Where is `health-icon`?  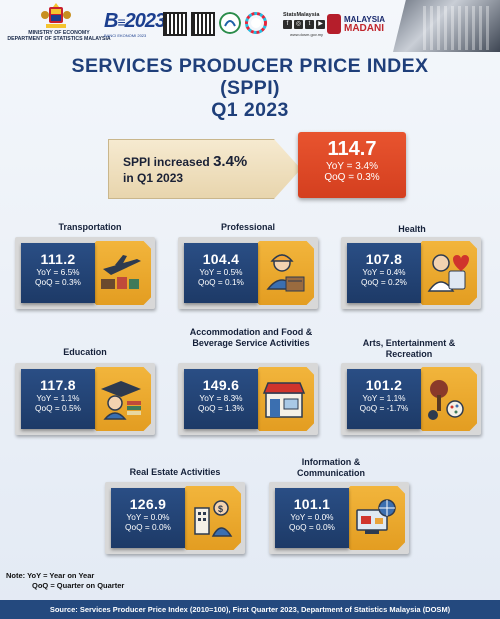
health-icon is located at coordinates (448, 273).